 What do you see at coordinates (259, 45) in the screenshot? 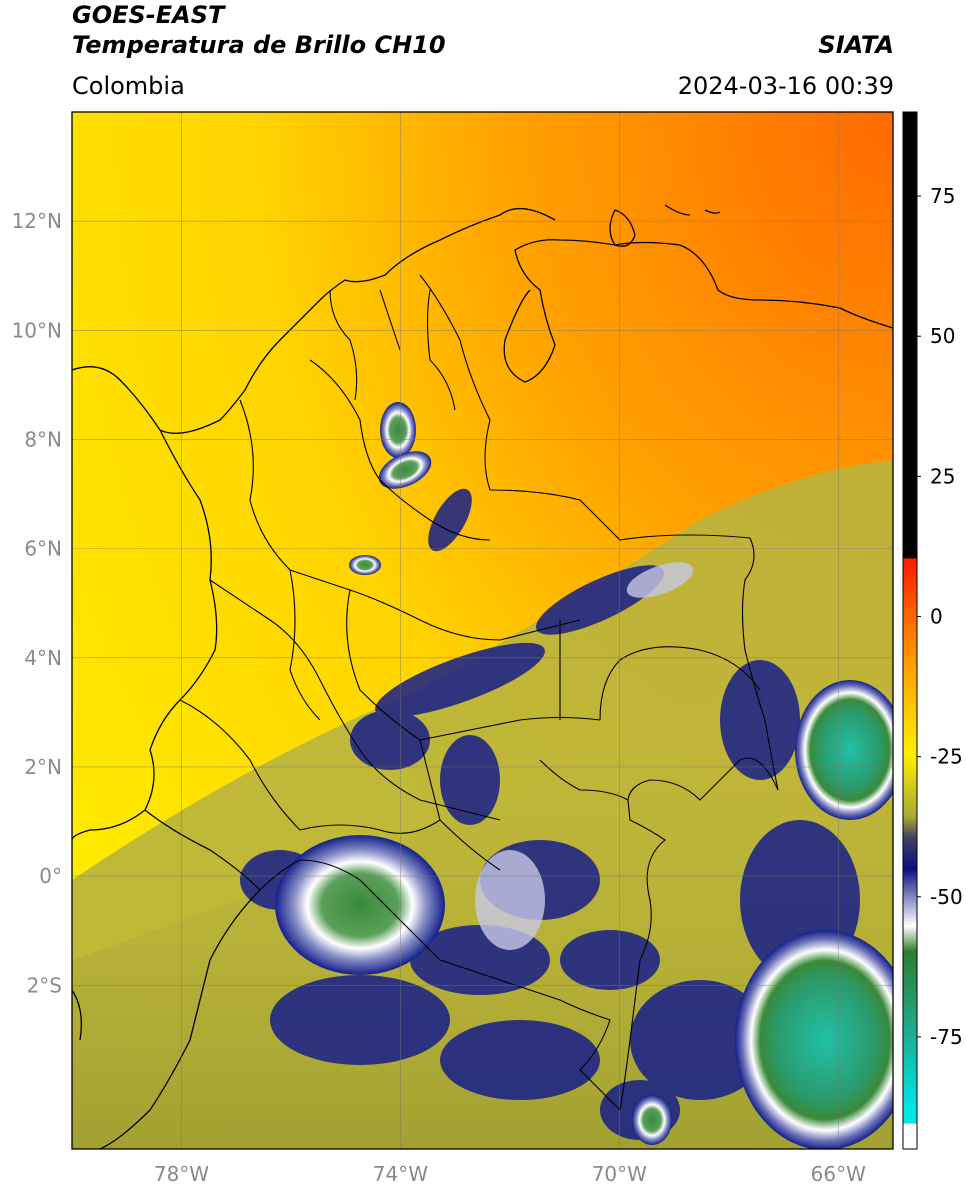
I see `product-title: Temperatura de Brillo CH10` at bounding box center [259, 45].